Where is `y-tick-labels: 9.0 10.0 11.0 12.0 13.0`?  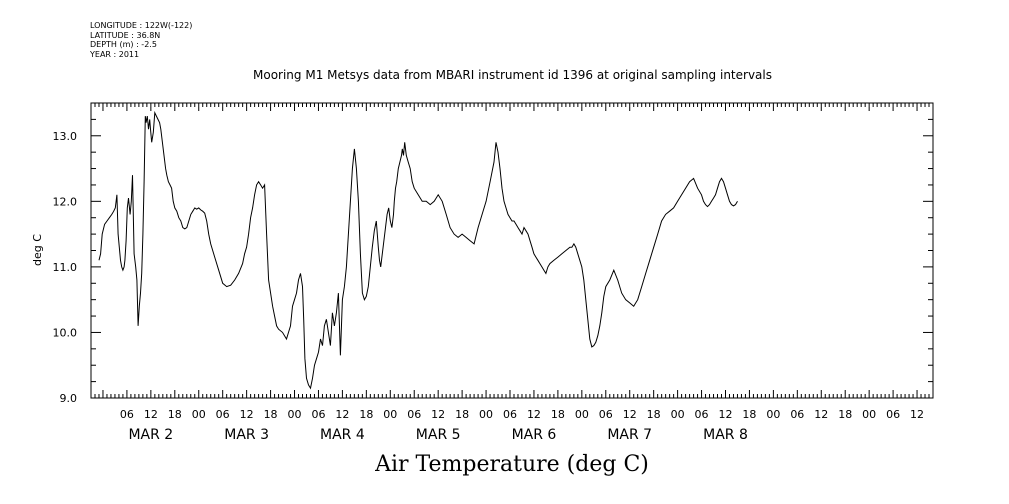
y-tick-labels: 9.0 10.0 11.0 12.0 13.0 is located at coordinates (65, 267).